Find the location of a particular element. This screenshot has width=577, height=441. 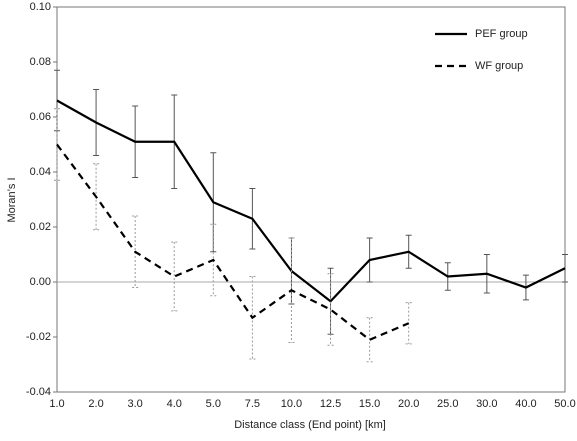

y-axis-label: Moran’s I is located at coordinates (12, 199).